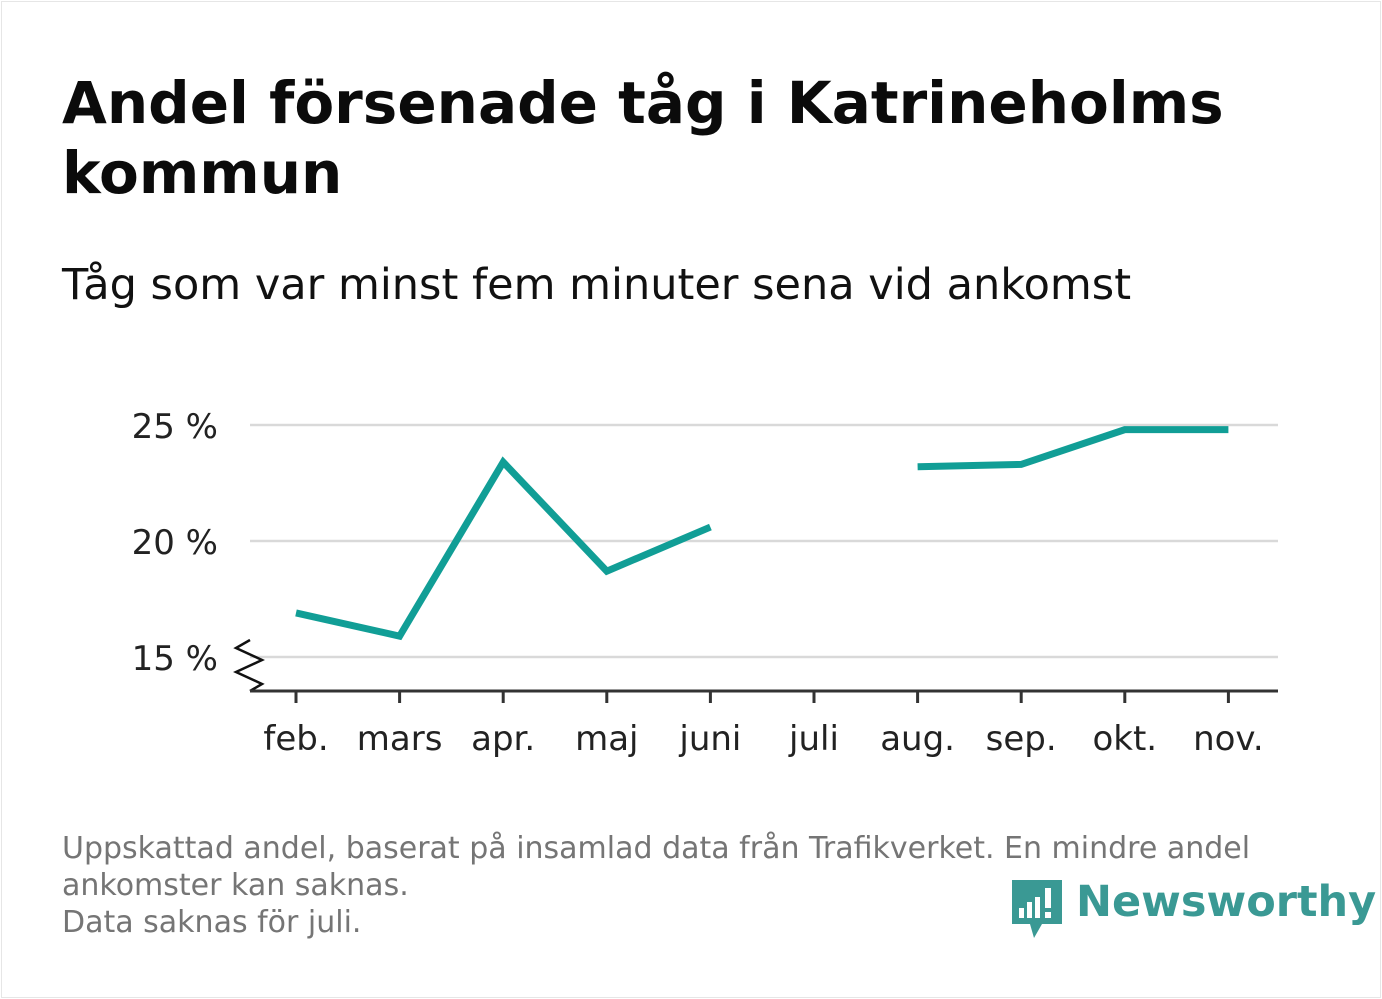  I want to click on x-tick-label: apr., so click(503, 739).